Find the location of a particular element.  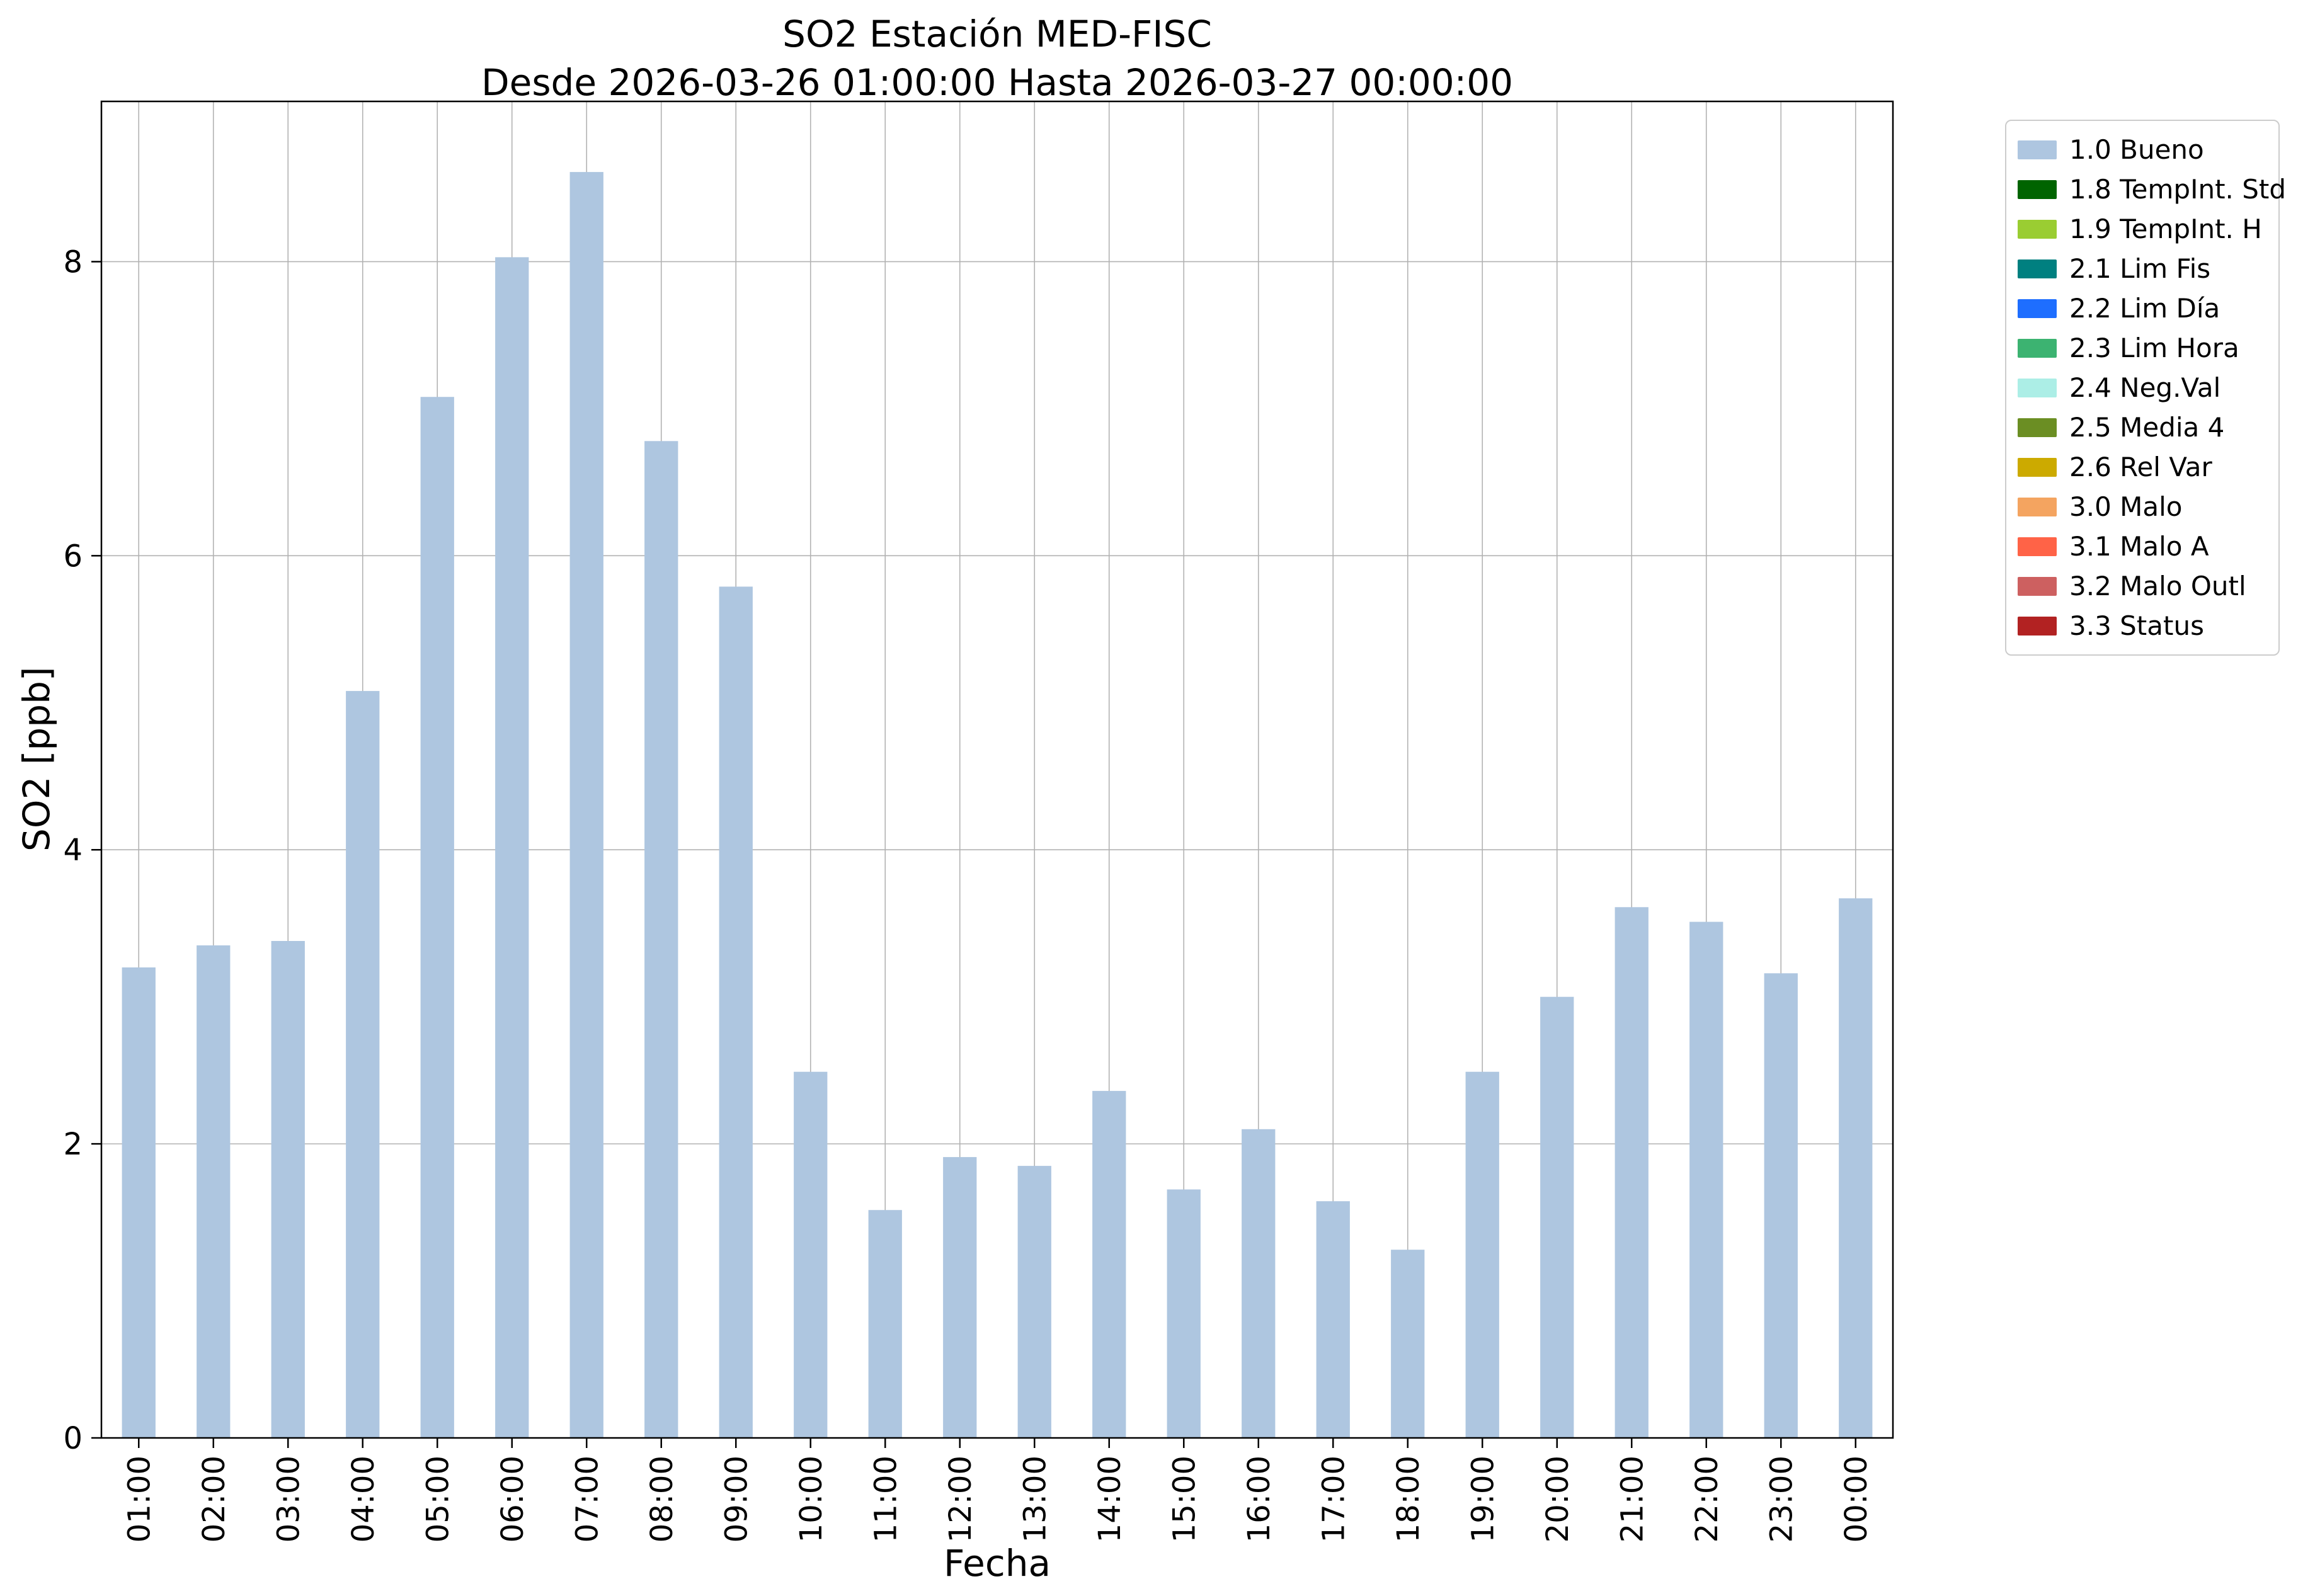

x-tick-label: 12:00 is located at coordinates (961, 1499).